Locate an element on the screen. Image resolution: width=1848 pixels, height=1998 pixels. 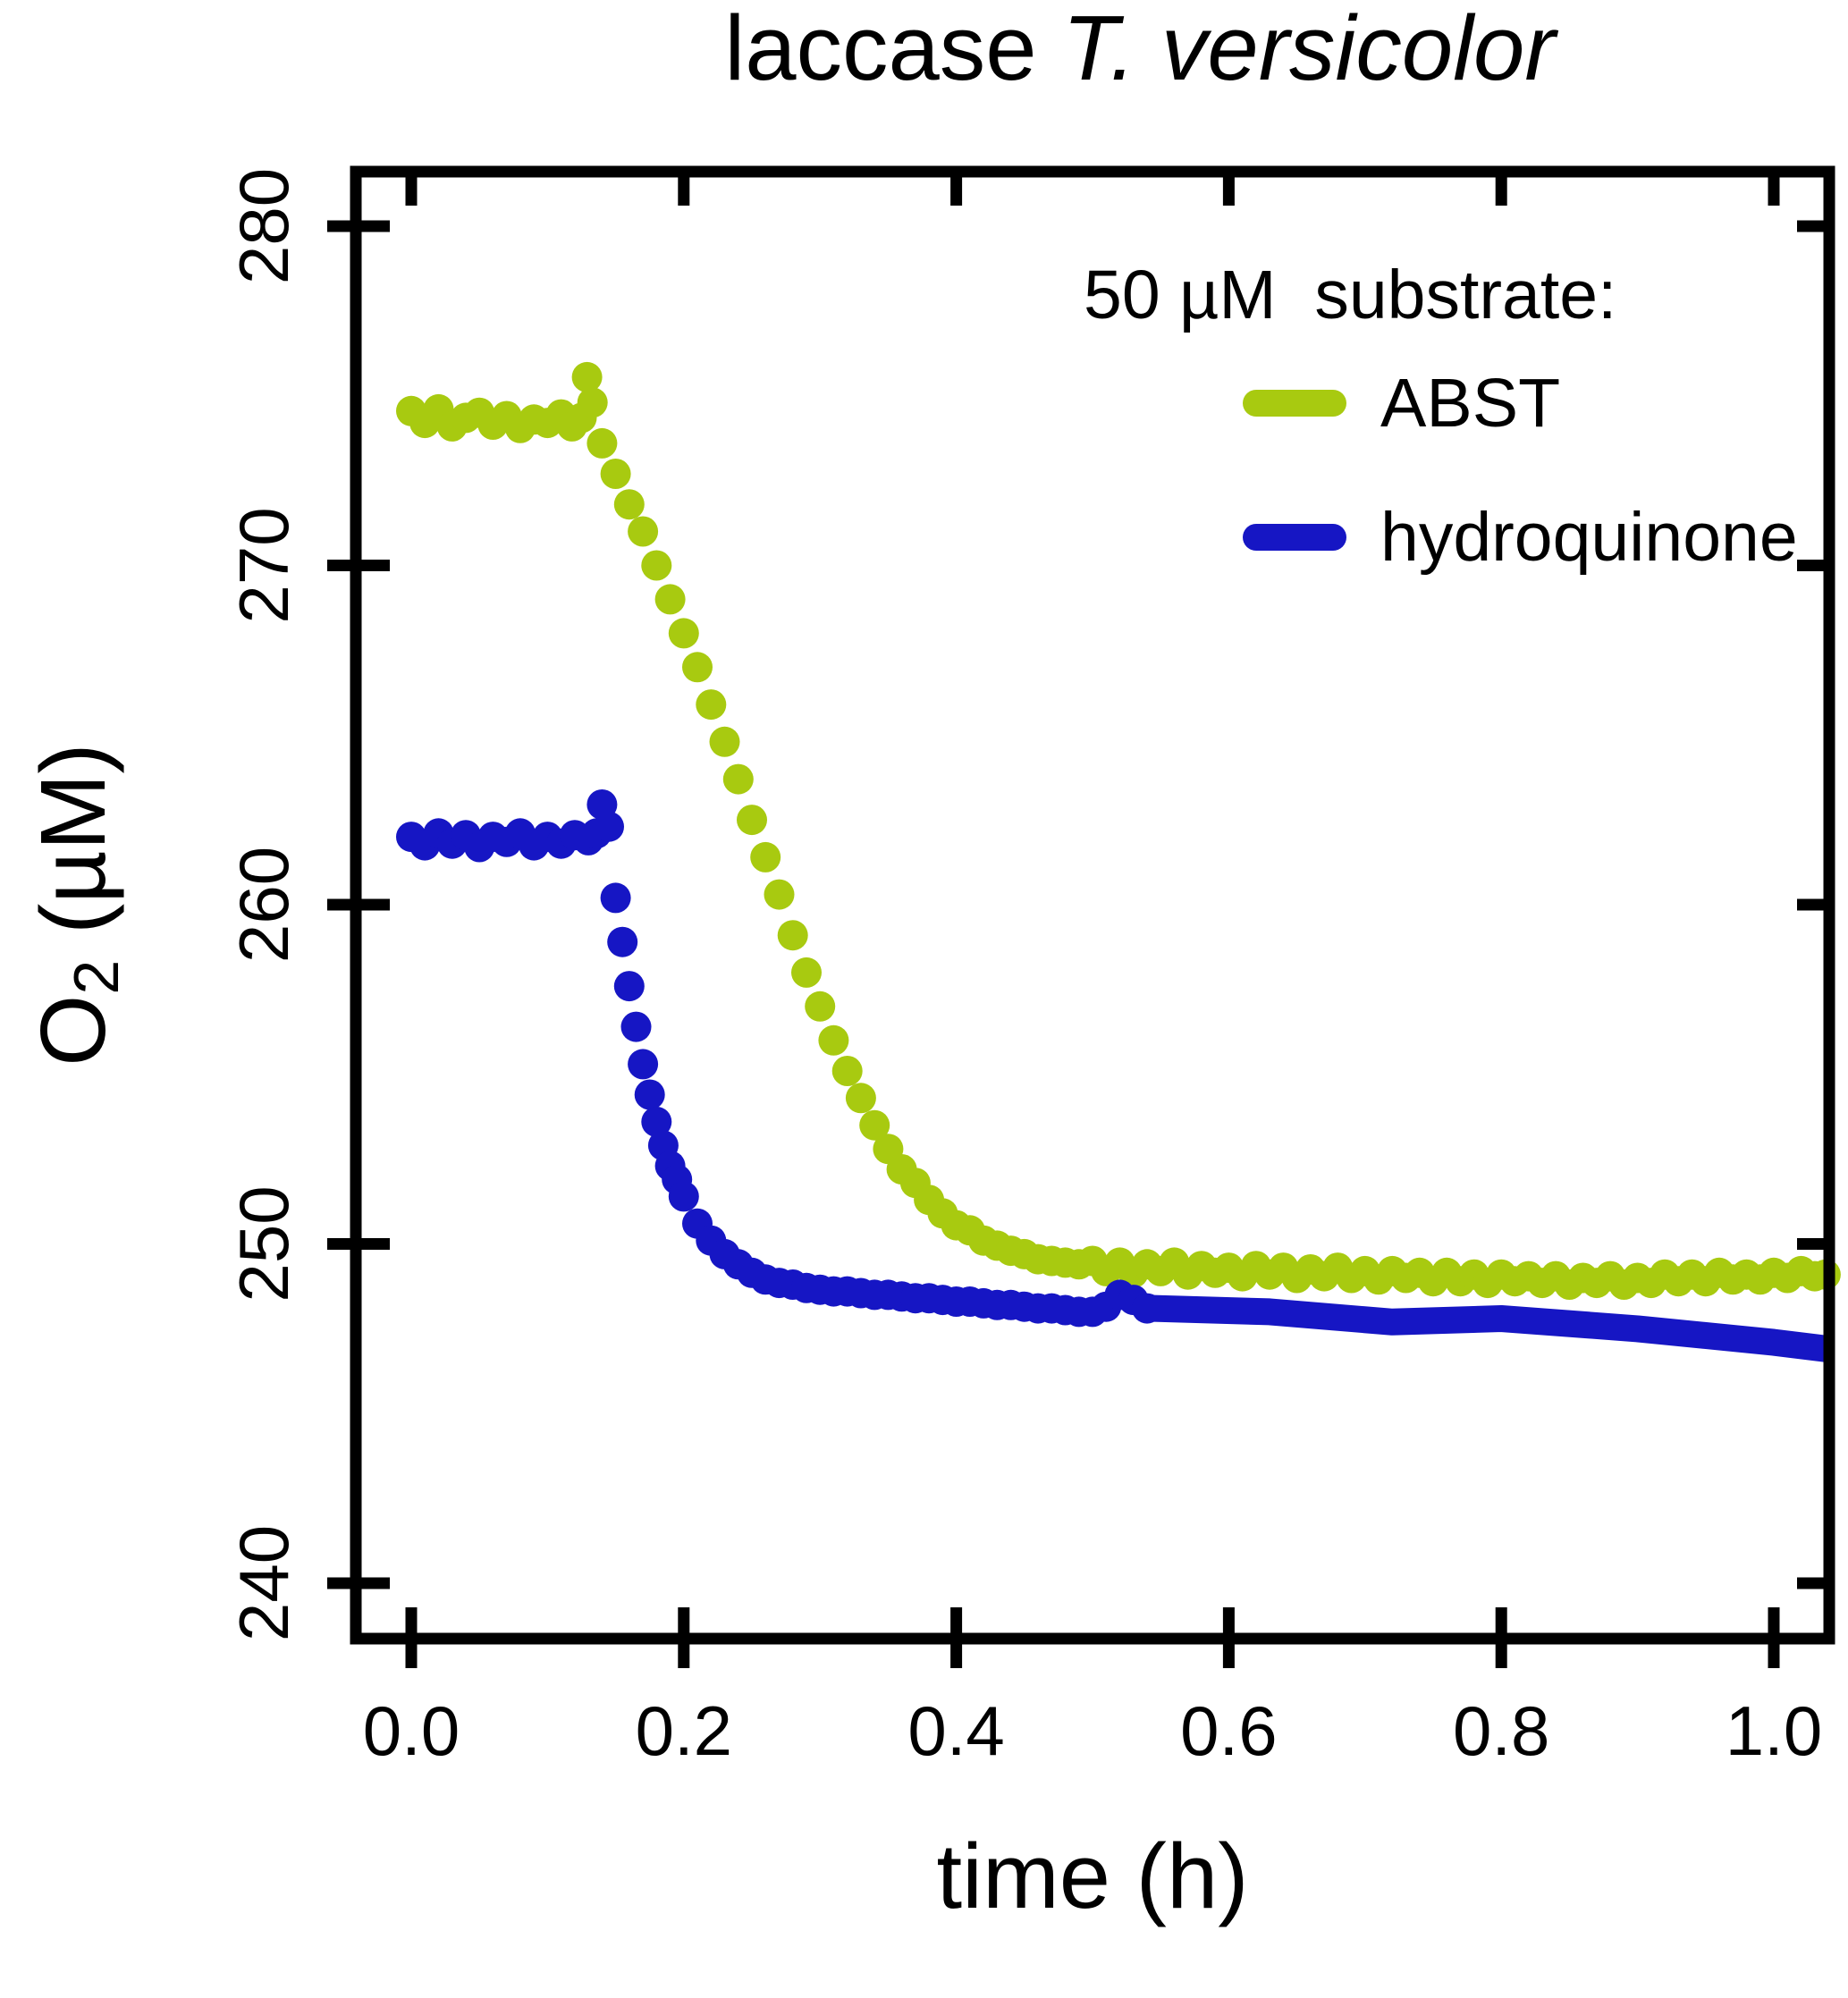
y-tick-label: 260 is located at coordinates (263, 905).